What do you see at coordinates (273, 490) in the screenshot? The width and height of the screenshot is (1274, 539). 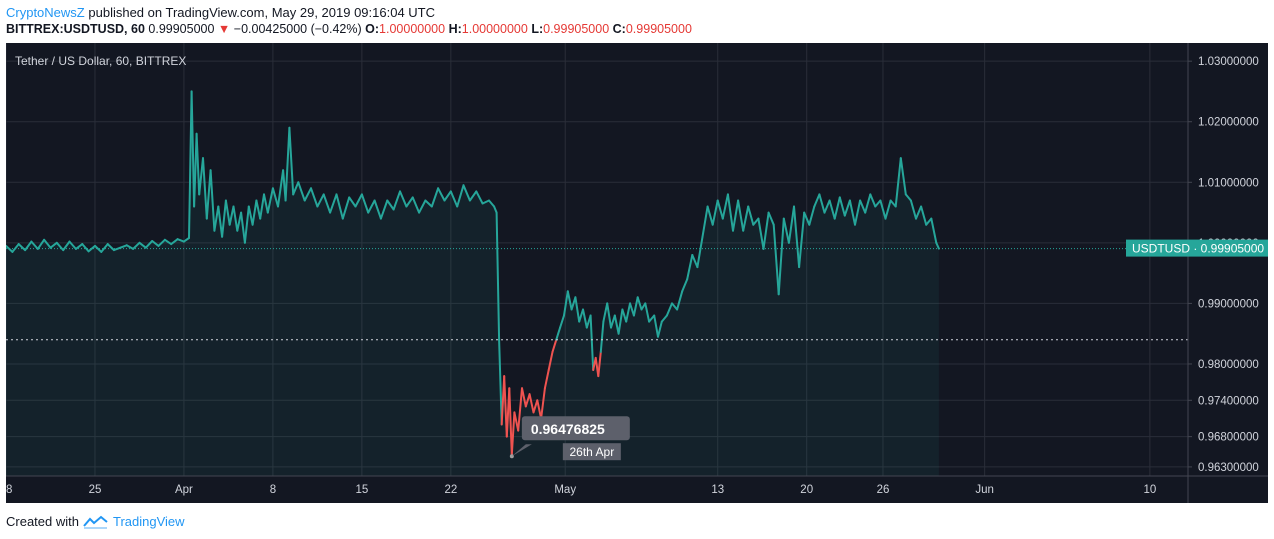 I see `x-tick-label: 8` at bounding box center [273, 490].